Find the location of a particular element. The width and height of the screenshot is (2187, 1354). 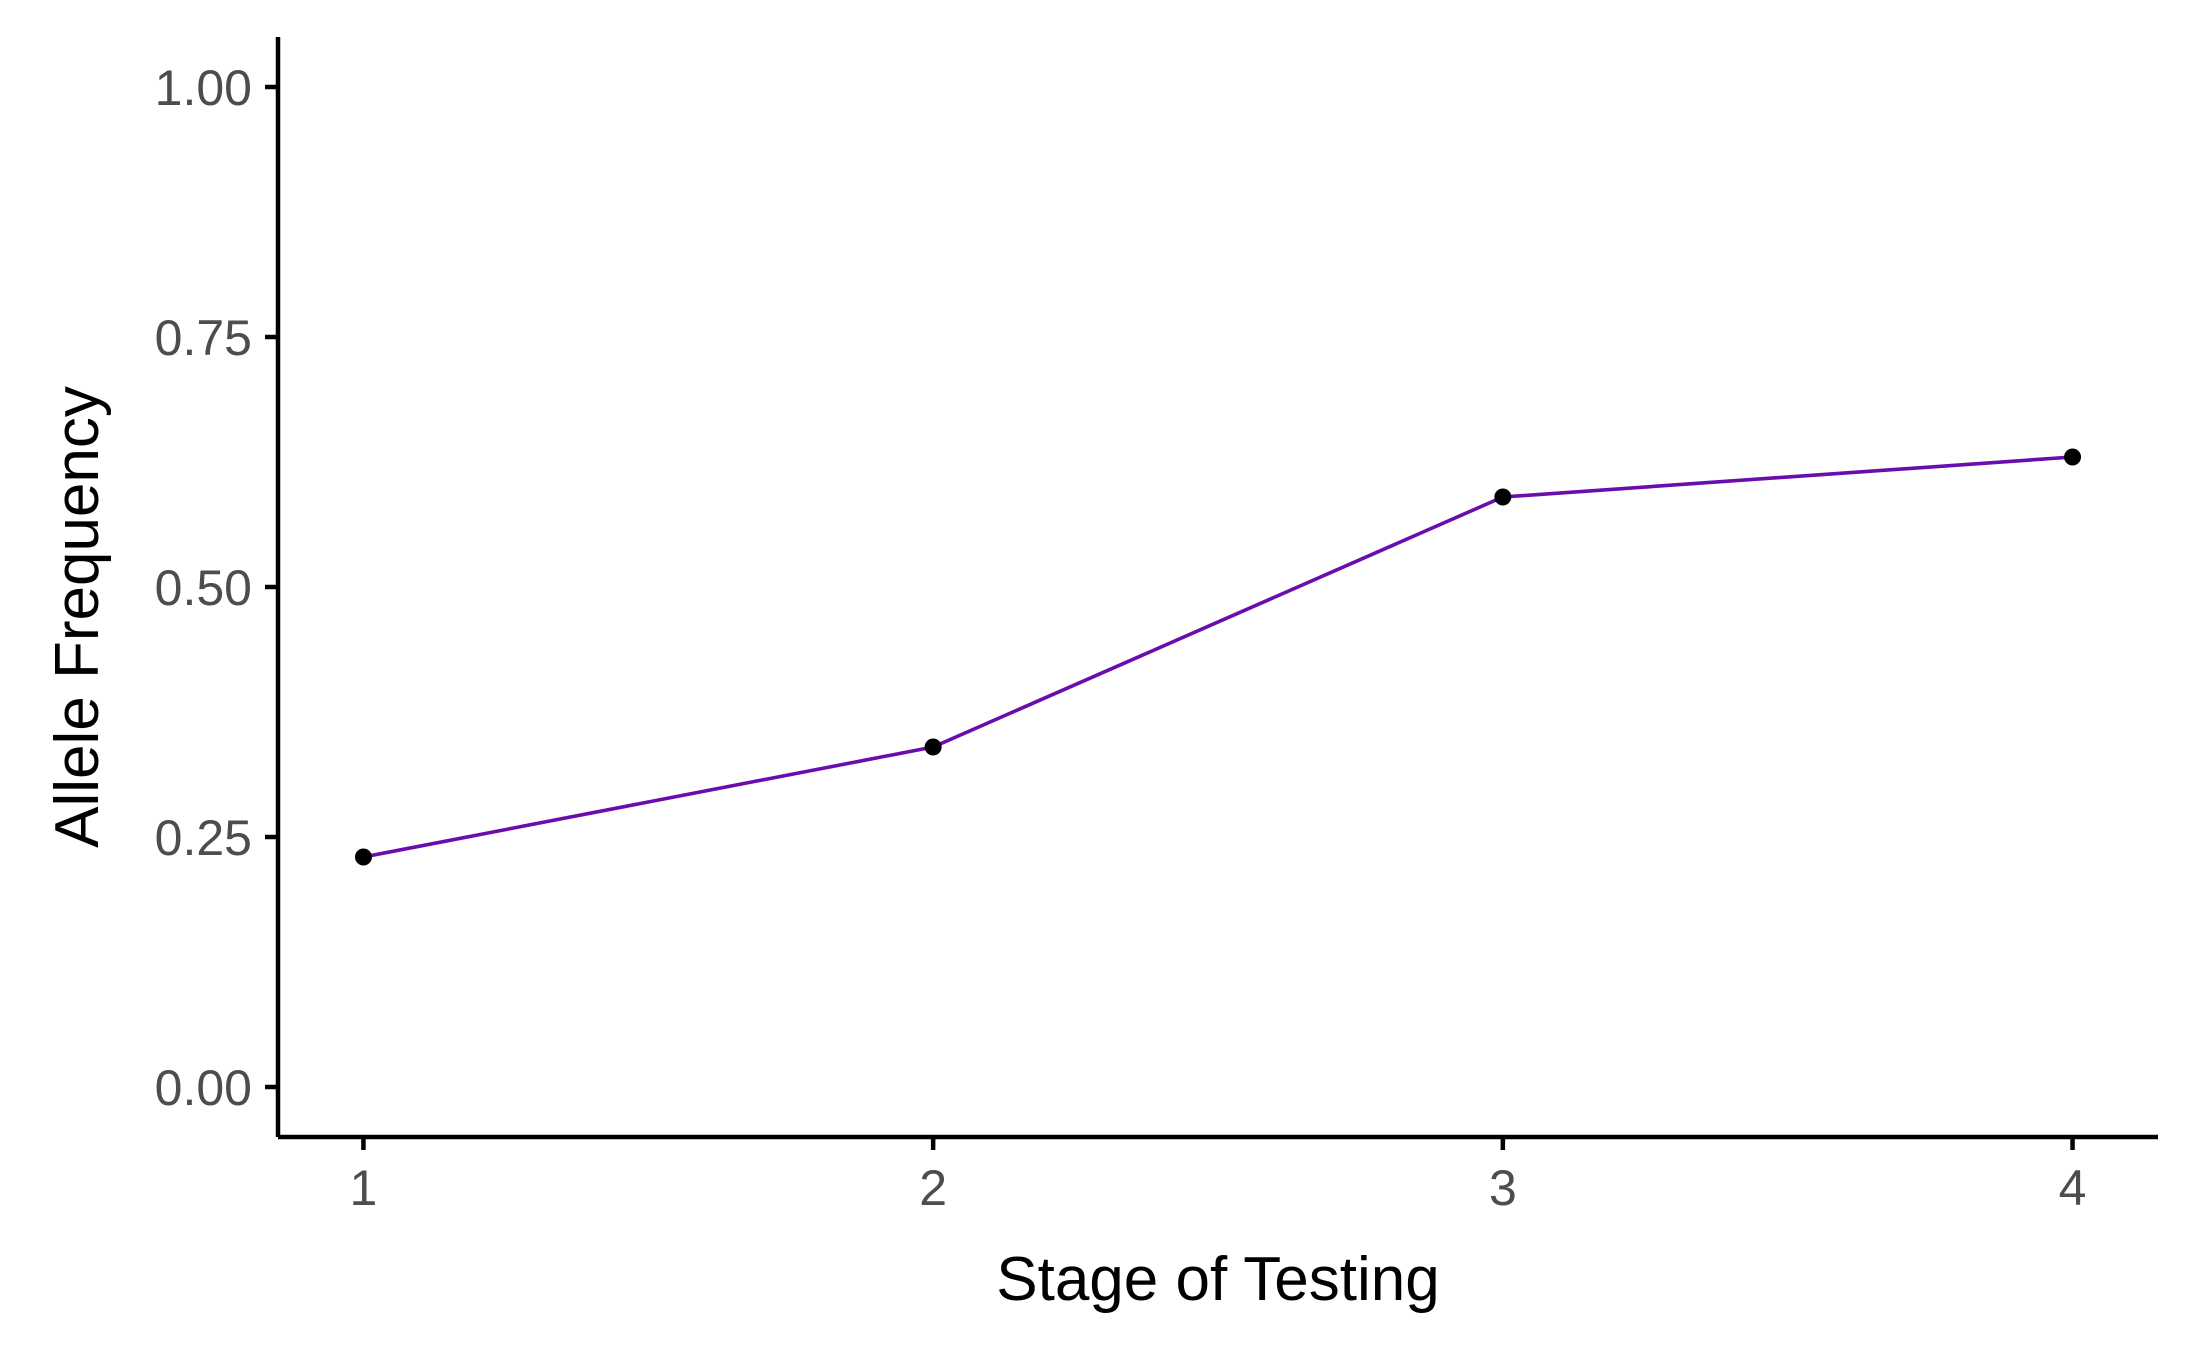

x-tick-label: 3 is located at coordinates (1503, 1188).